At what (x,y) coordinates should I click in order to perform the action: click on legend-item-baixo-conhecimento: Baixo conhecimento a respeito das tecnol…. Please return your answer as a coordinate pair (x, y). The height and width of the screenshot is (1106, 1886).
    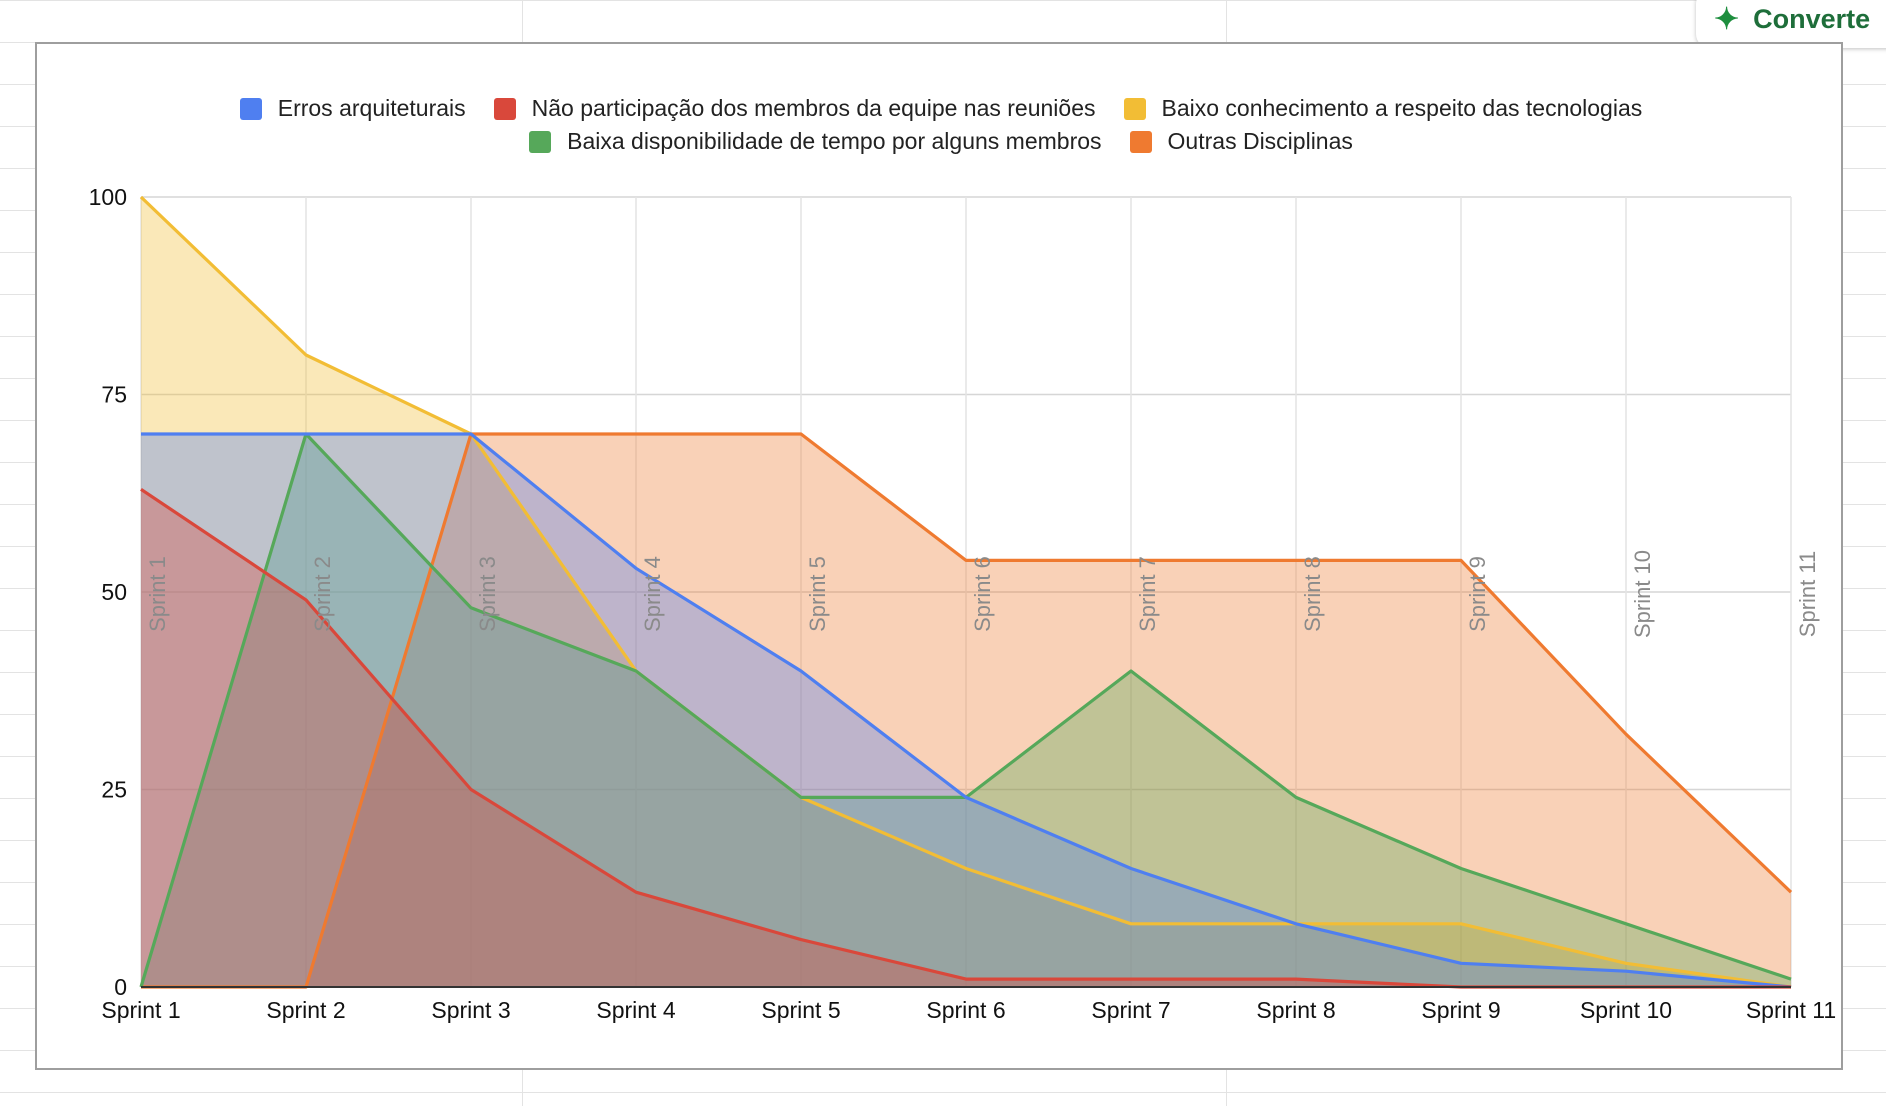
    Looking at the image, I should click on (1383, 108).